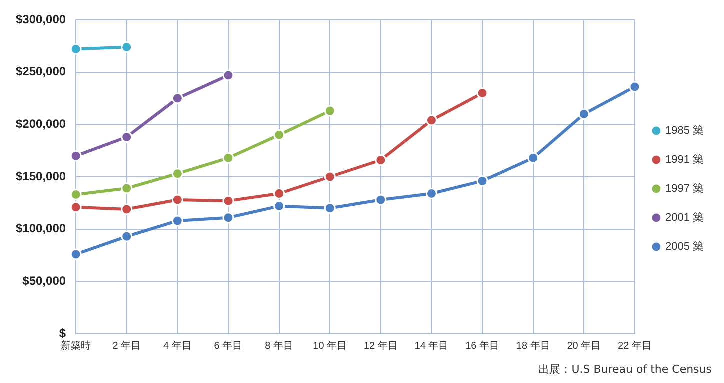 This screenshot has height=383, width=724. What do you see at coordinates (330, 346) in the screenshot?
I see `x-tick-label: 10 年目` at bounding box center [330, 346].